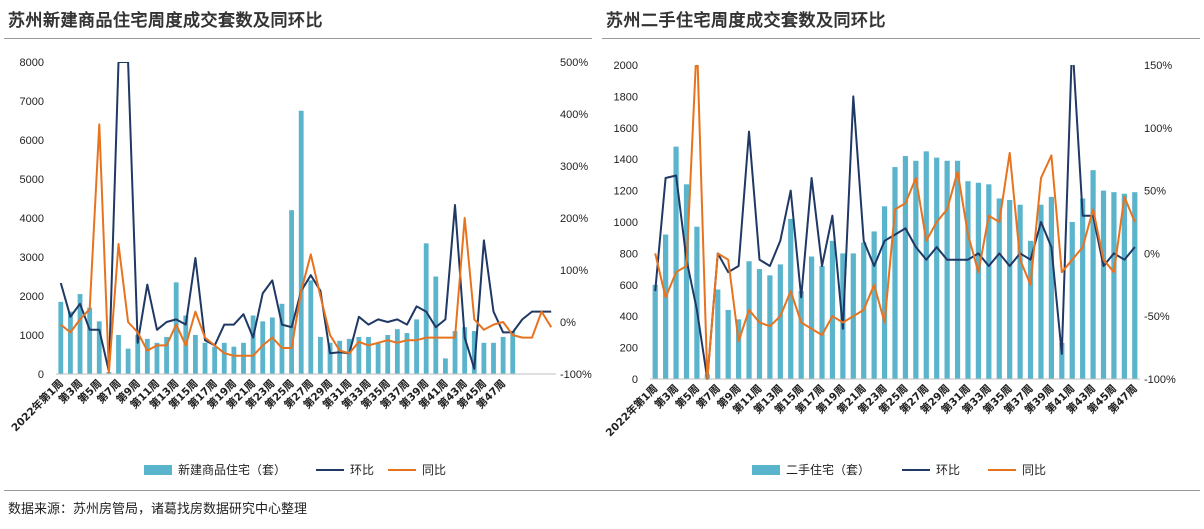 The height and width of the screenshot is (529, 1204). What do you see at coordinates (41, 375) in the screenshot?
I see `y-left-tick-label: 0` at bounding box center [41, 375].